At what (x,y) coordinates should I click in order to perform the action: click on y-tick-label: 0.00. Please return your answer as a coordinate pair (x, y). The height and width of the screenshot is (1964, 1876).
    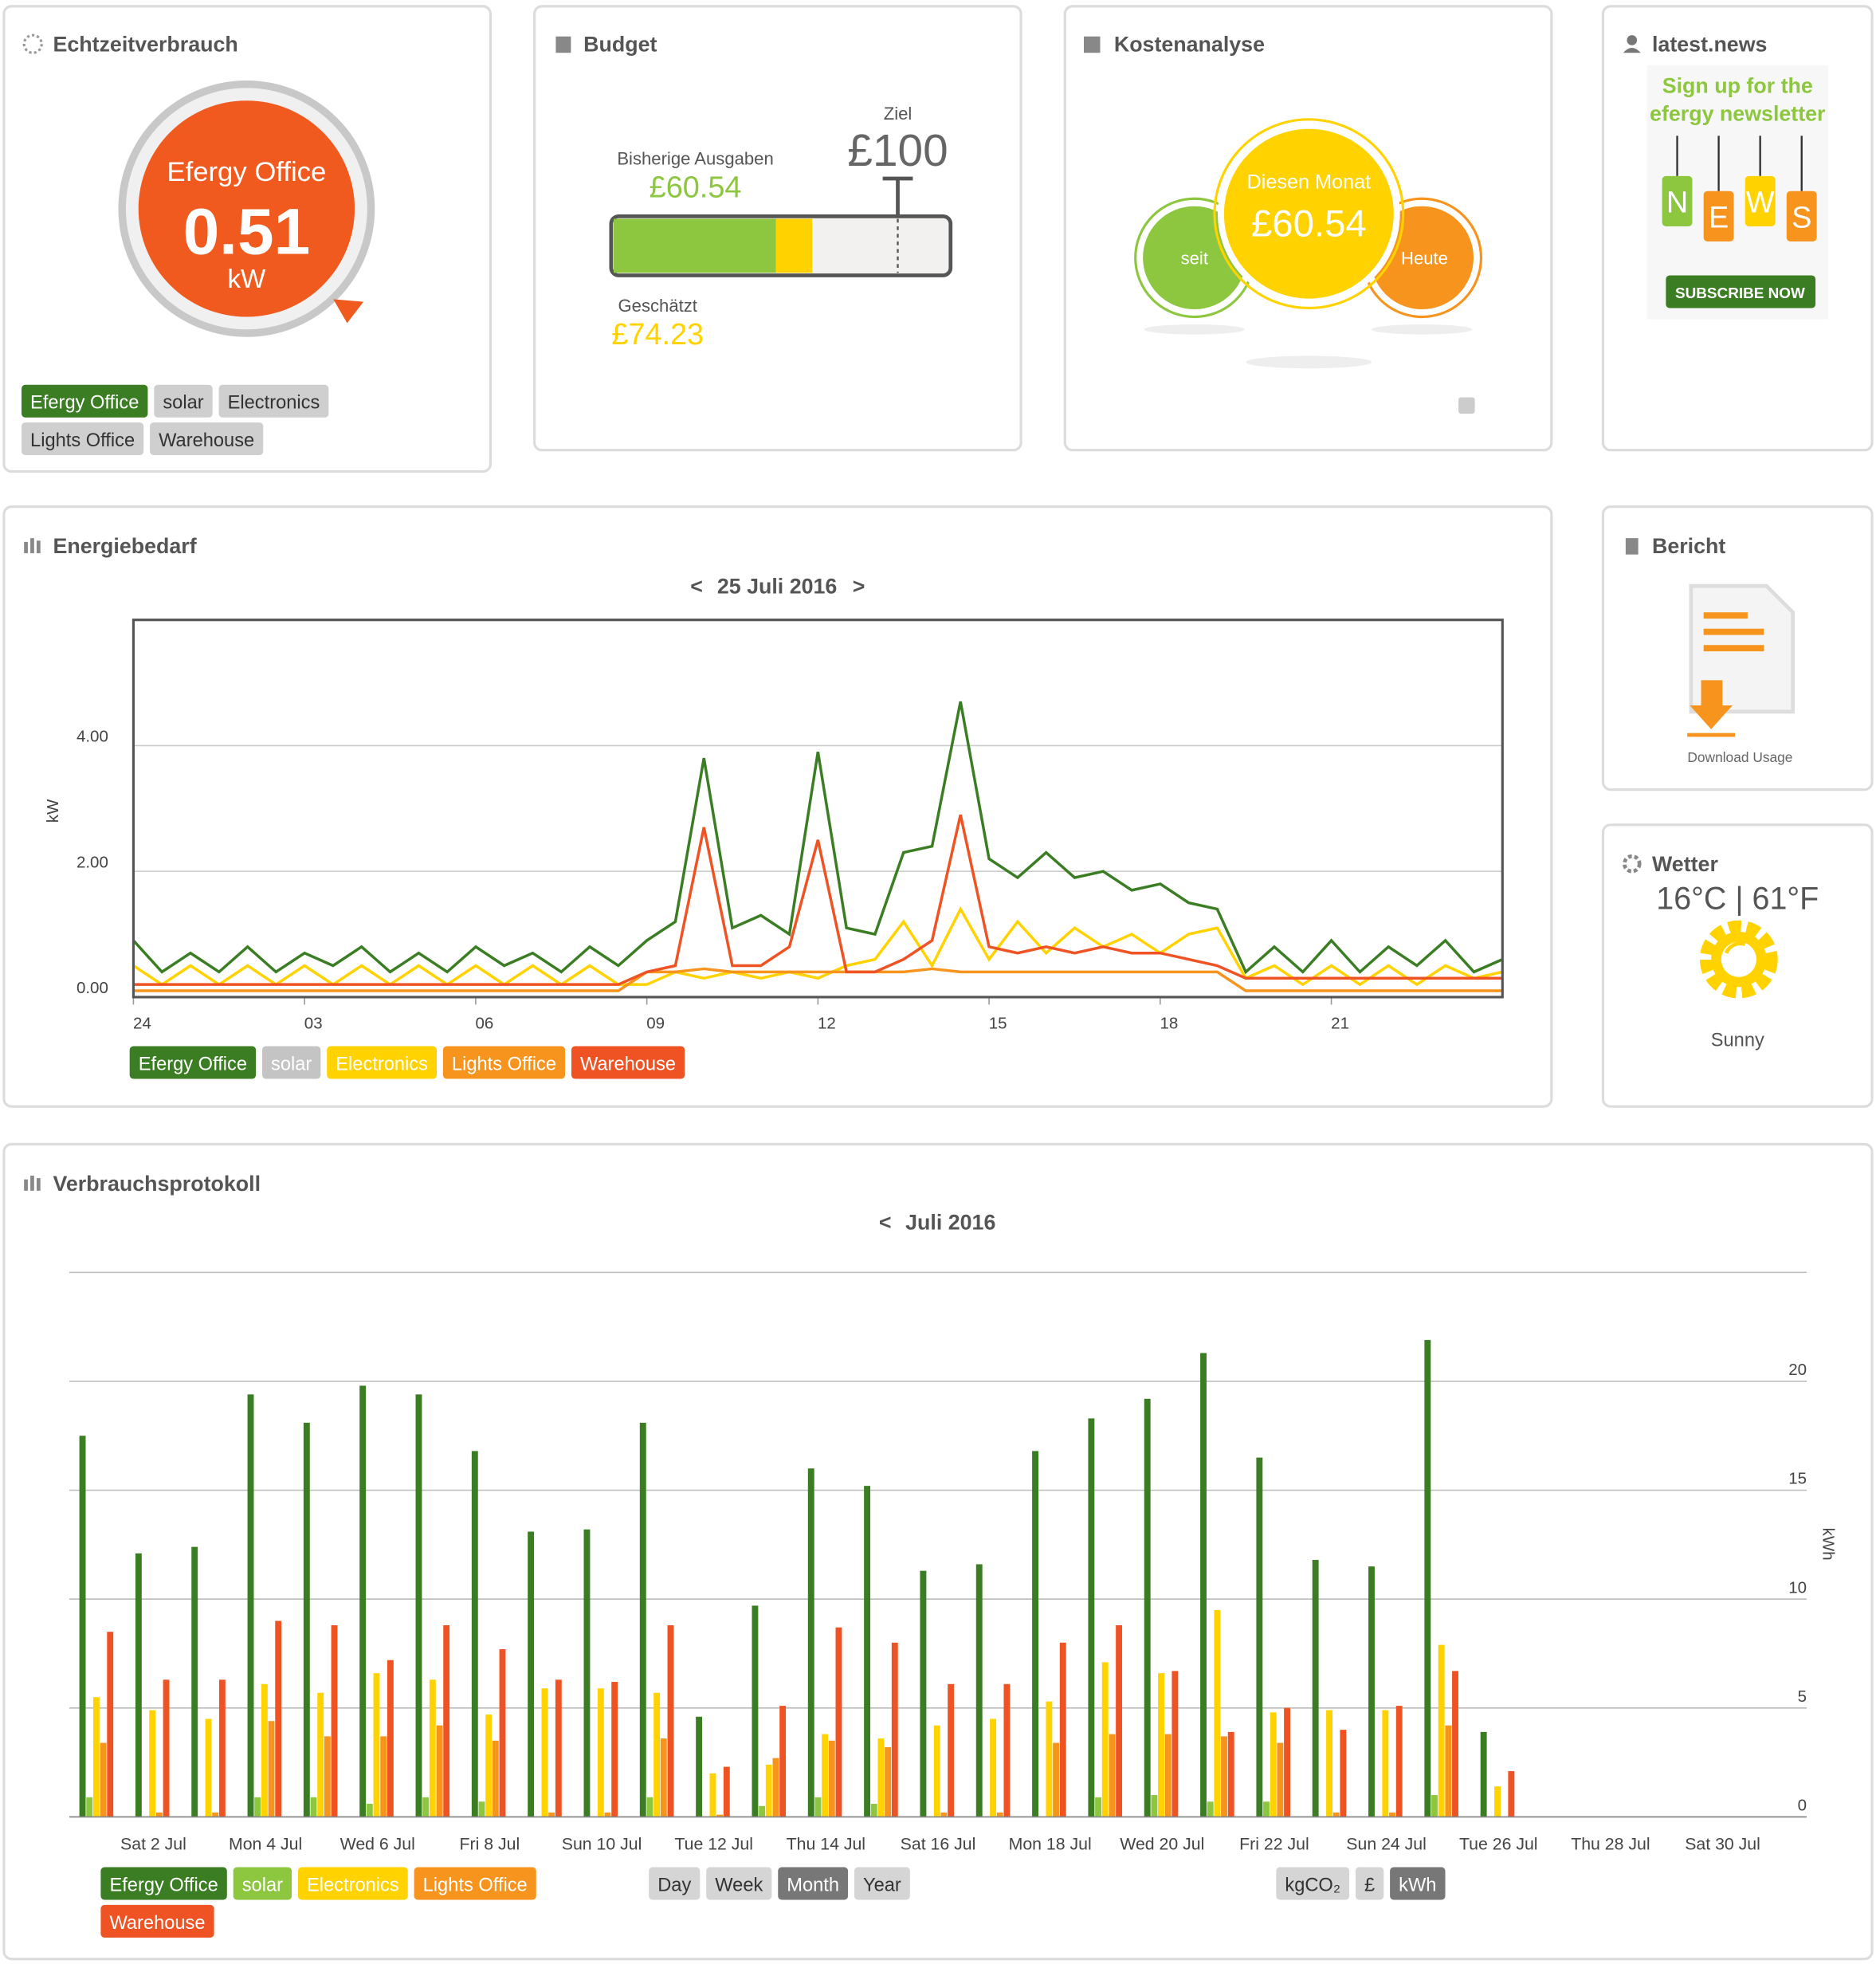
    Looking at the image, I should click on (92, 988).